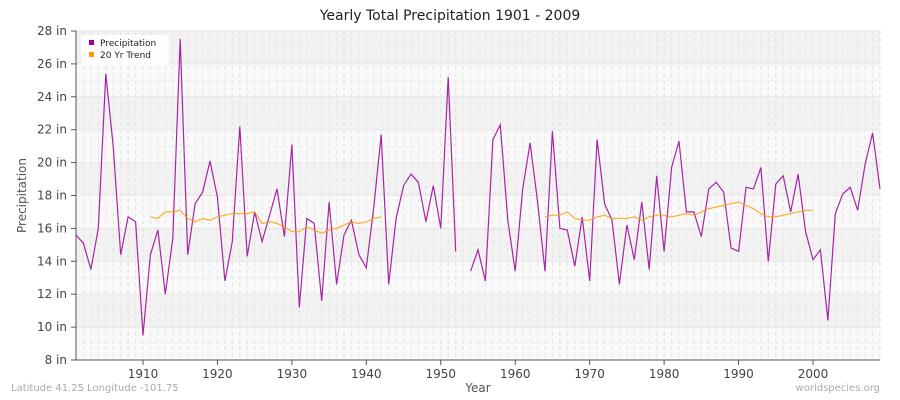 This screenshot has width=900, height=400. What do you see at coordinates (22, 195) in the screenshot?
I see `y-axis-label: Precipitation` at bounding box center [22, 195].